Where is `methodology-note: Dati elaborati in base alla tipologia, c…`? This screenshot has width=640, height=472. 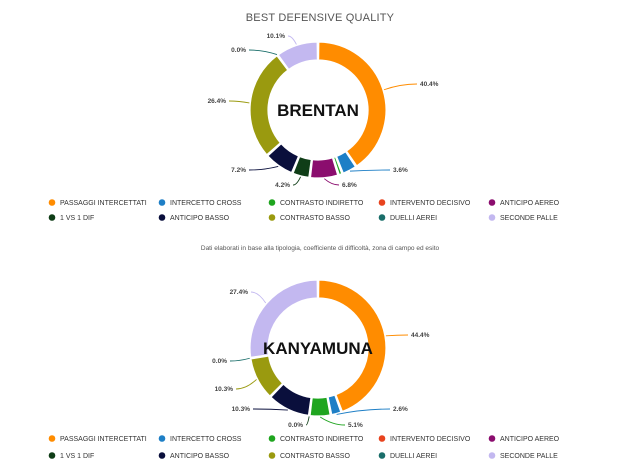
methodology-note: Dati elaborati in base alla tipologia, c… is located at coordinates (320, 248).